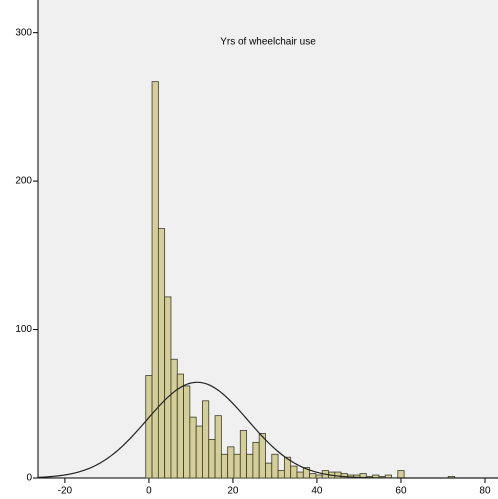 The height and width of the screenshot is (499, 498). Describe the element at coordinates (233, 491) in the screenshot. I see `x-tick-label: 20` at that location.